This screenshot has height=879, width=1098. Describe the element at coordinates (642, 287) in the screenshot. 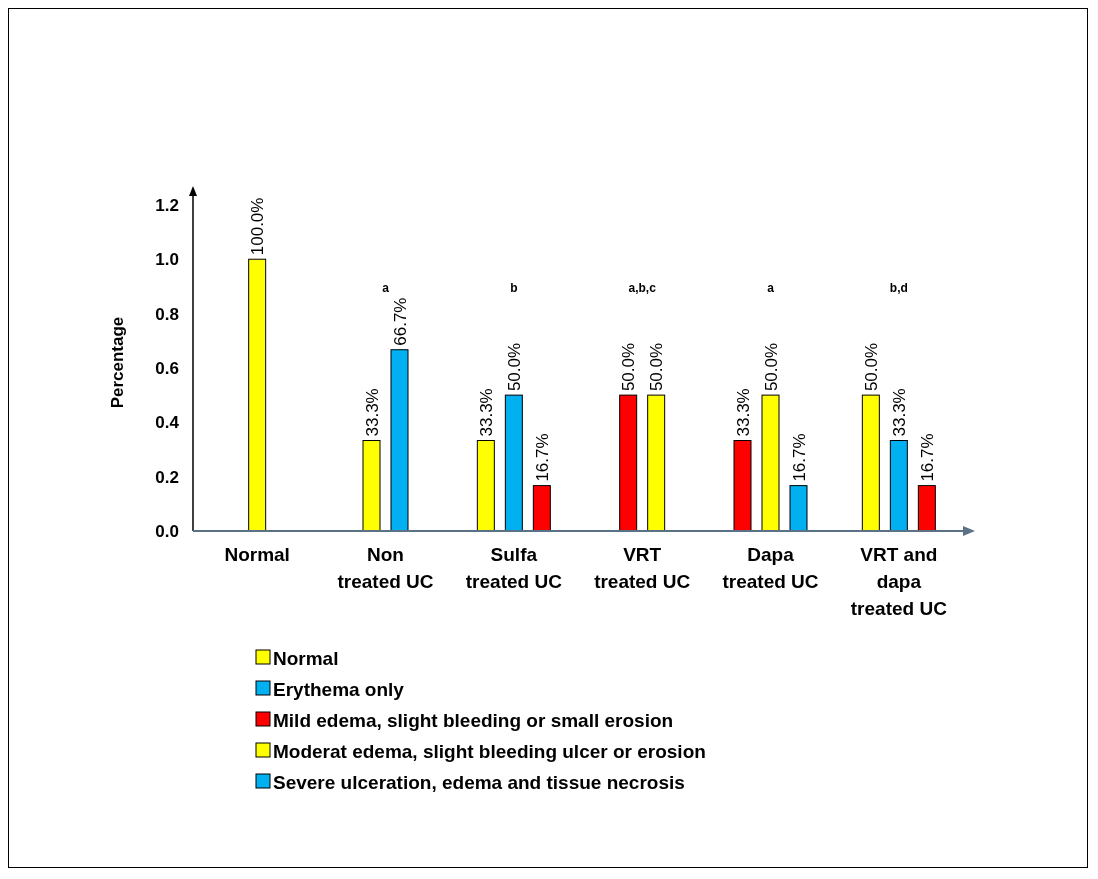

I see `annotation: a,b,c` at that location.